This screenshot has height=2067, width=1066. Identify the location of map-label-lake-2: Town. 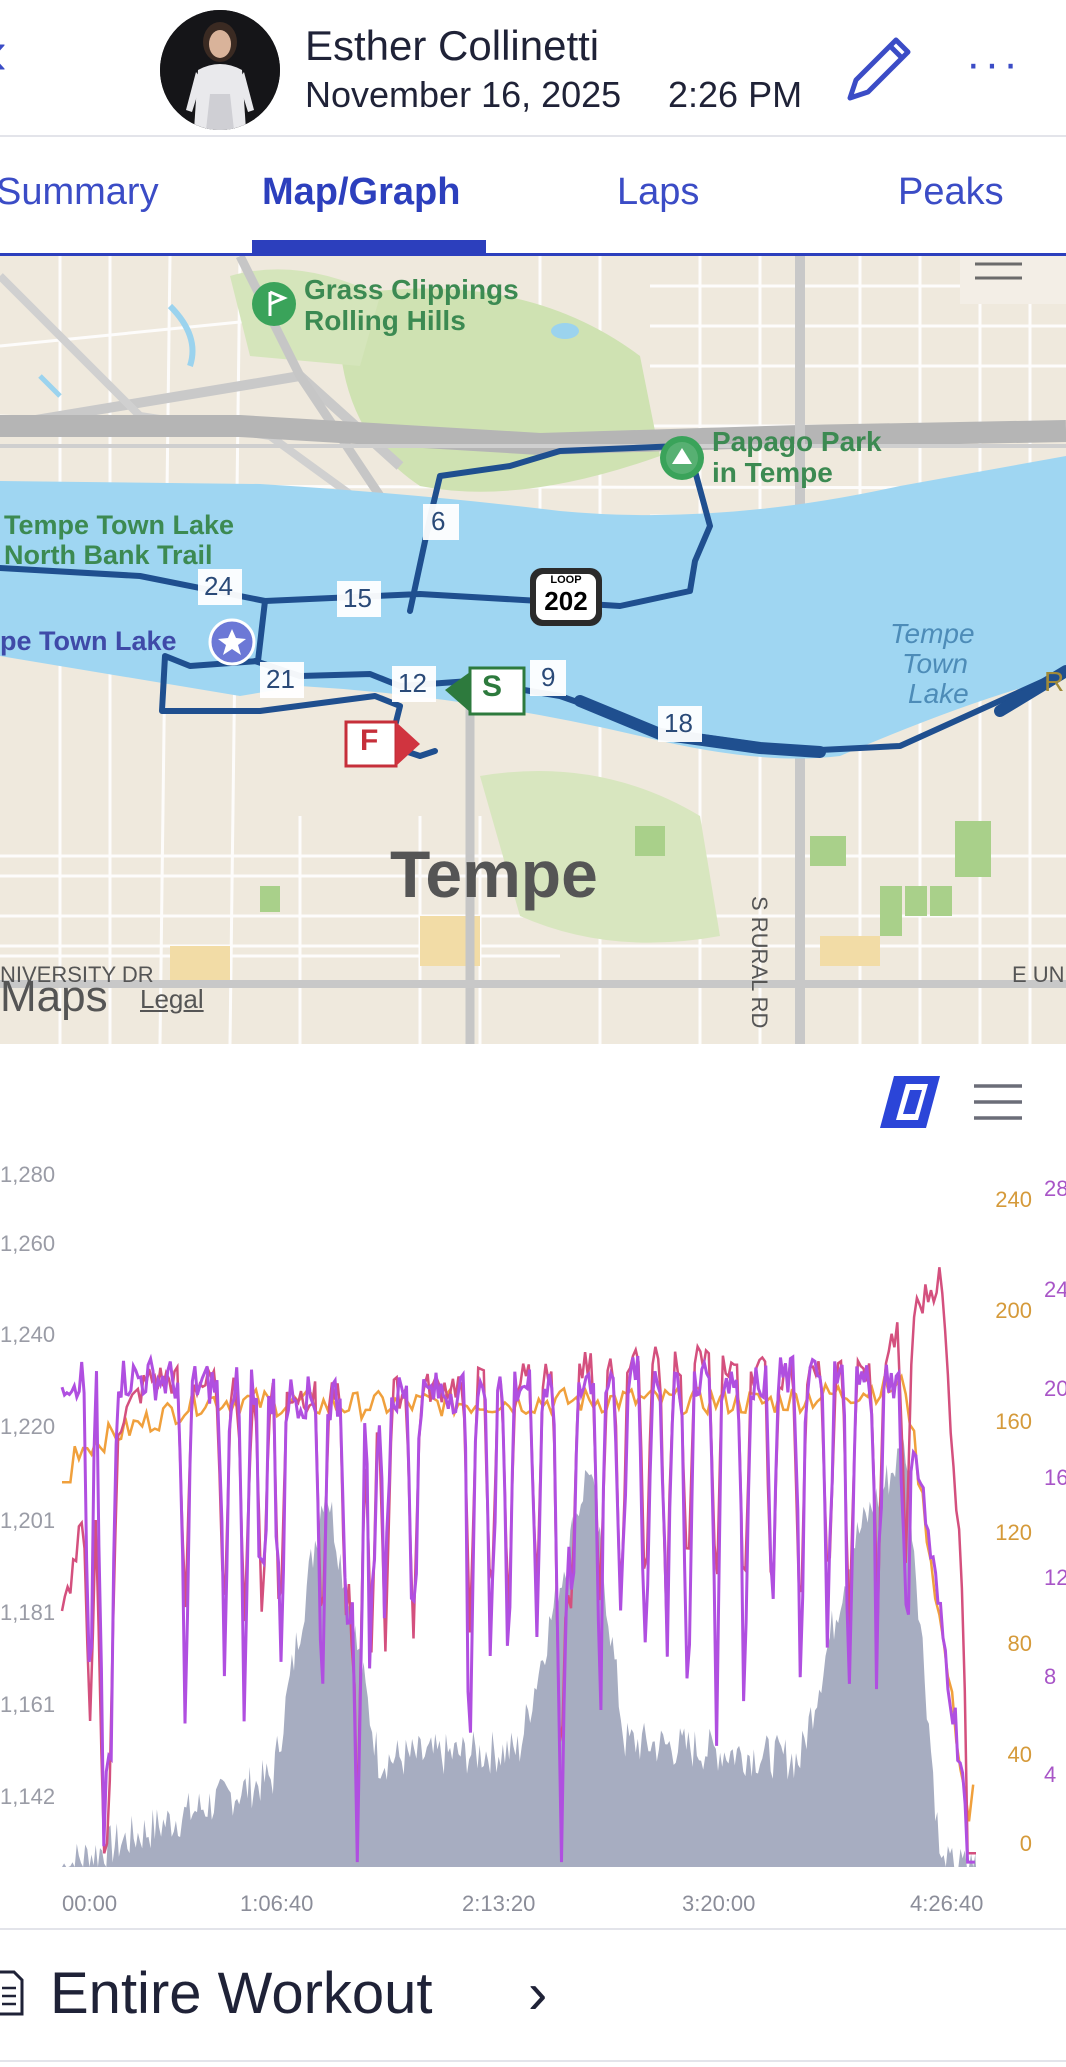
(935, 663).